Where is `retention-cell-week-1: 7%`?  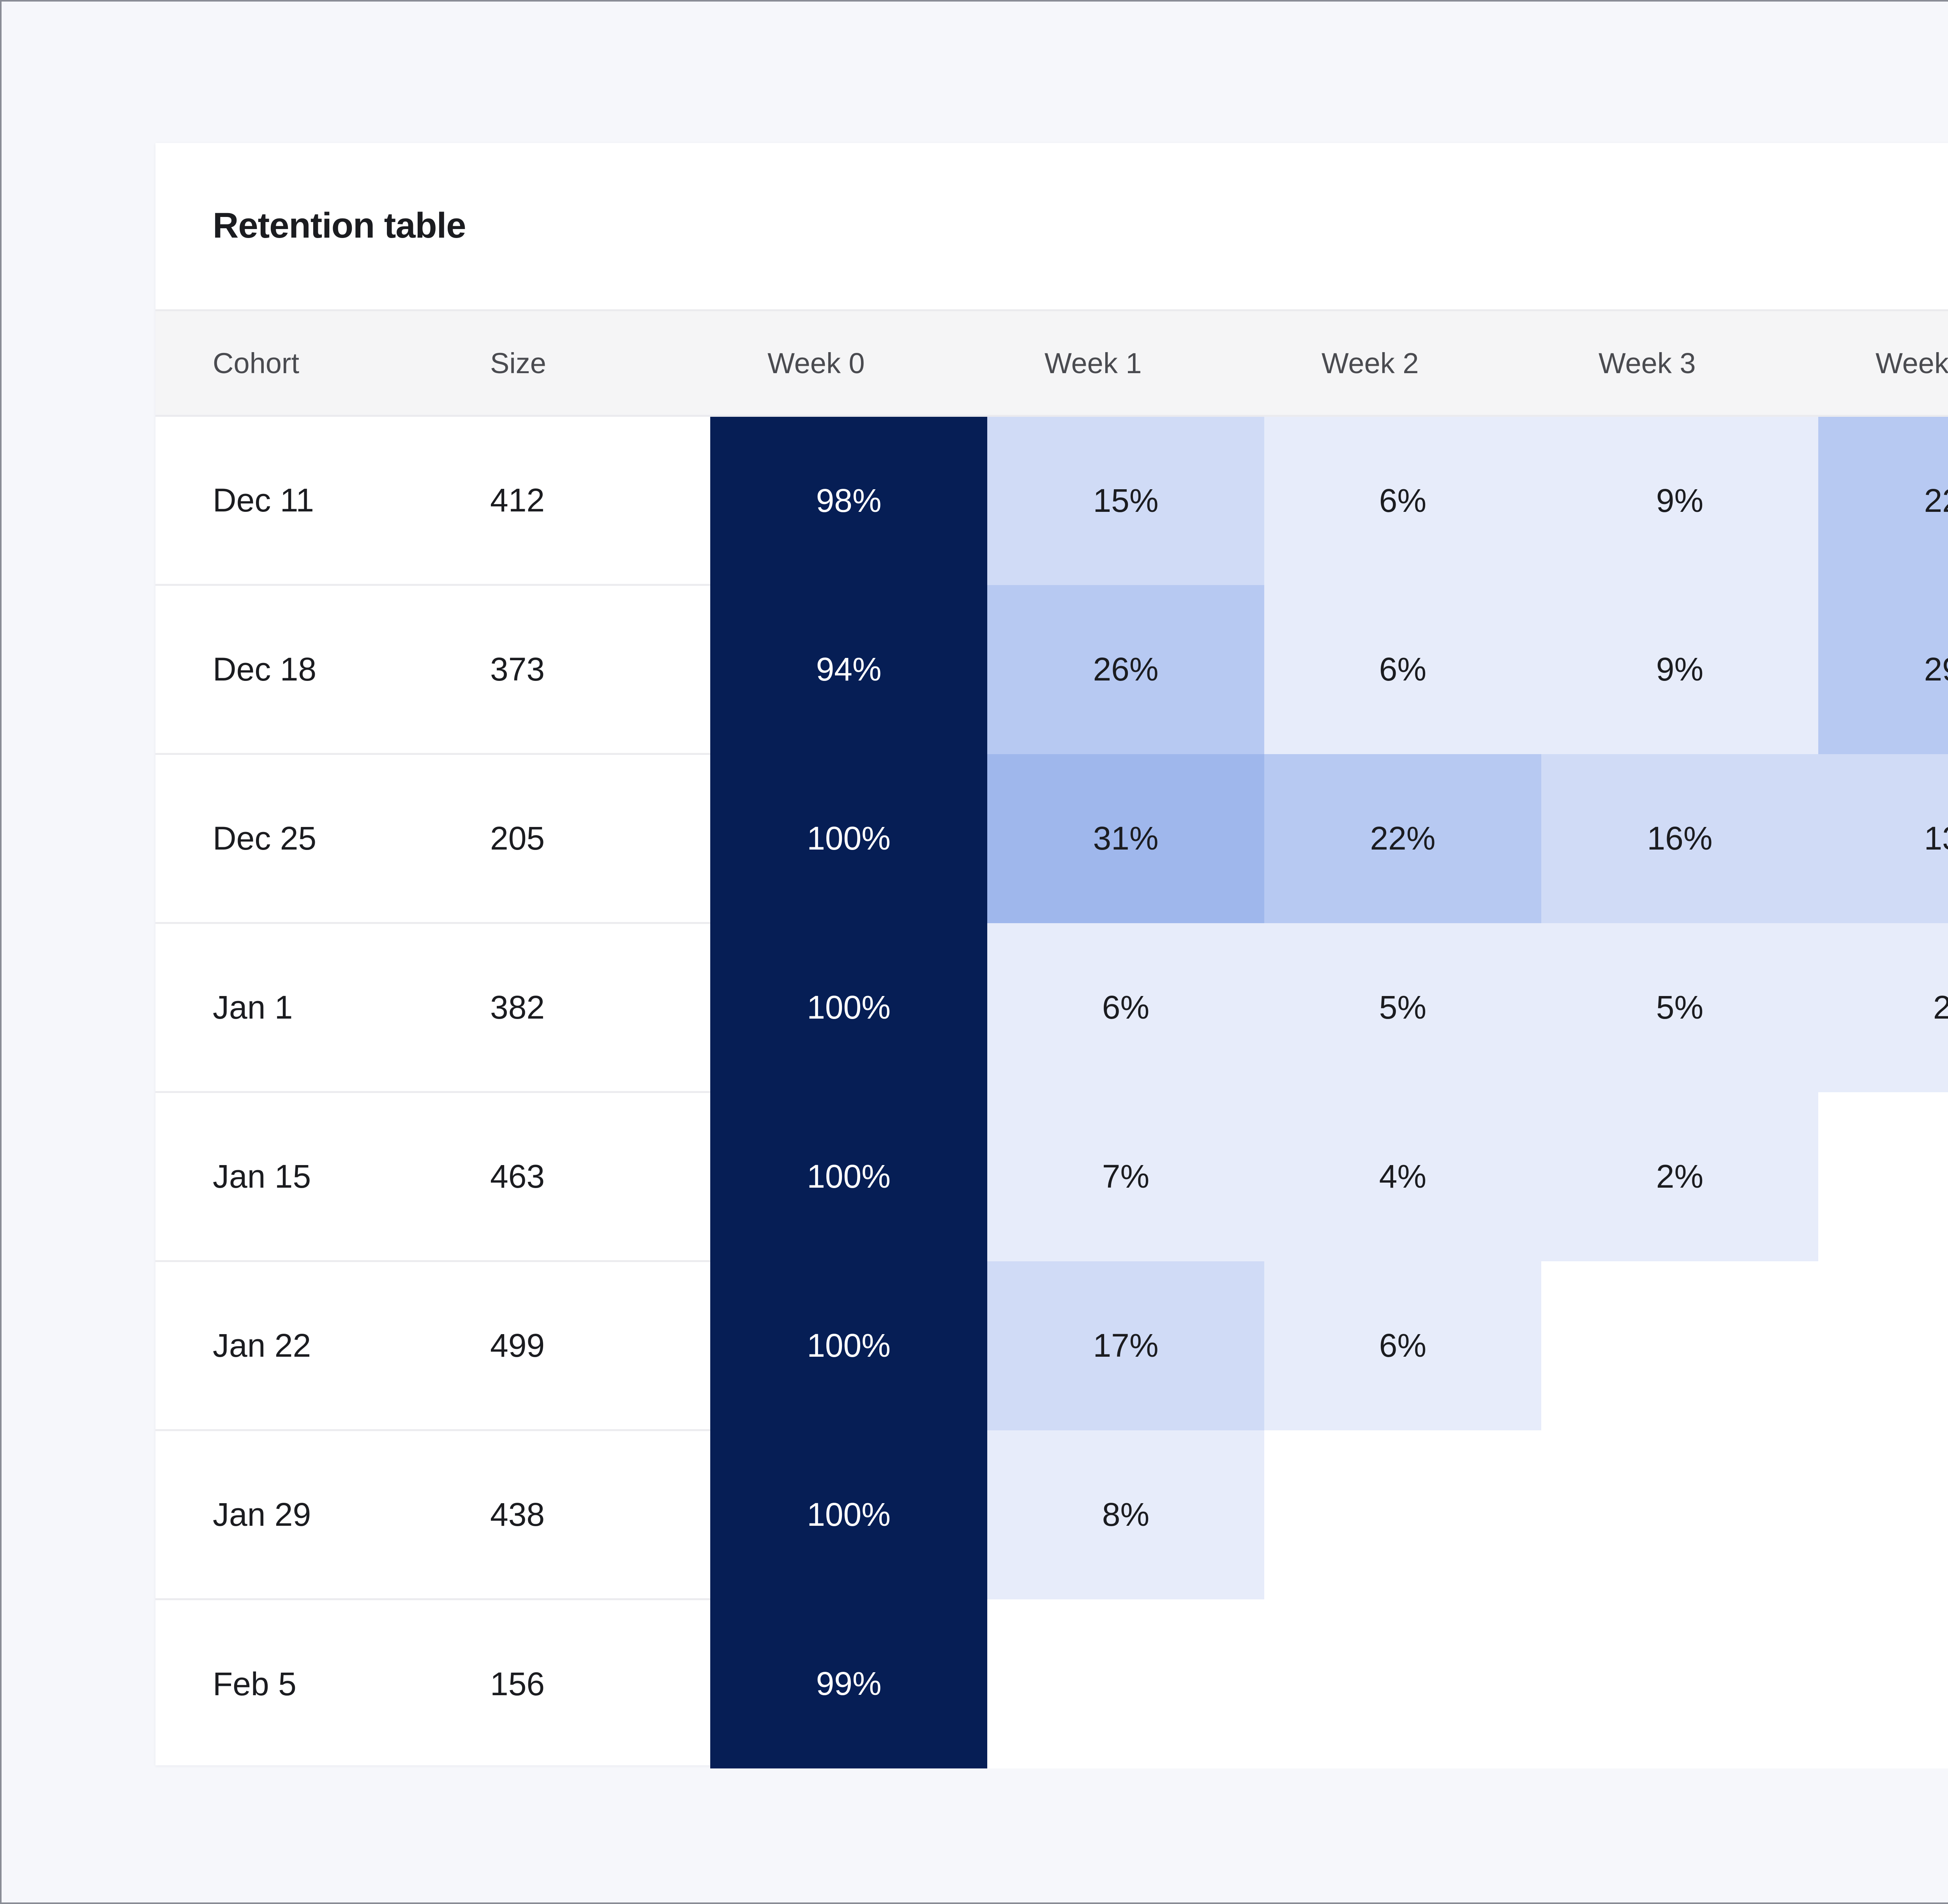
retention-cell-week-1: 7% is located at coordinates (1126, 1176).